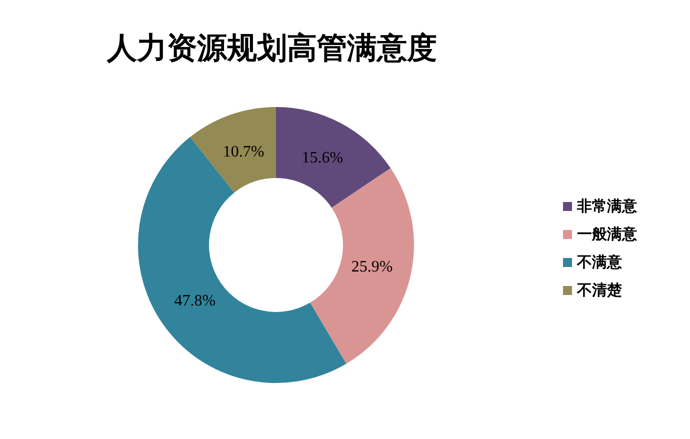 This screenshot has width=690, height=439. What do you see at coordinates (271, 48) in the screenshot?
I see `chart-title: 人力资源规划高管满意度` at bounding box center [271, 48].